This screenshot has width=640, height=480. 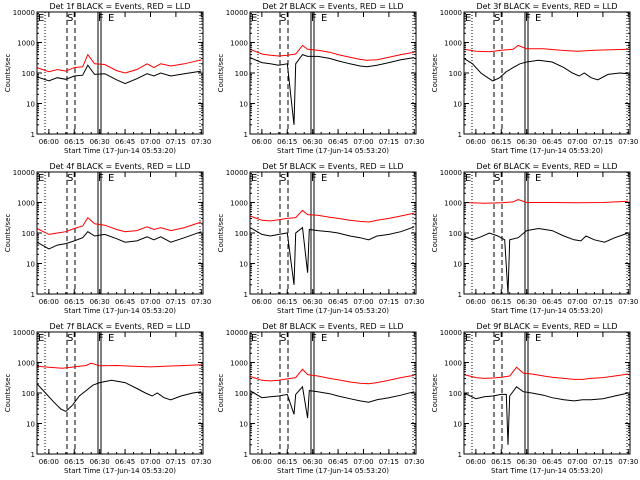 I want to click on panel-title: Det 2f BLACK = Events, RED = LLD, so click(x=332, y=6).